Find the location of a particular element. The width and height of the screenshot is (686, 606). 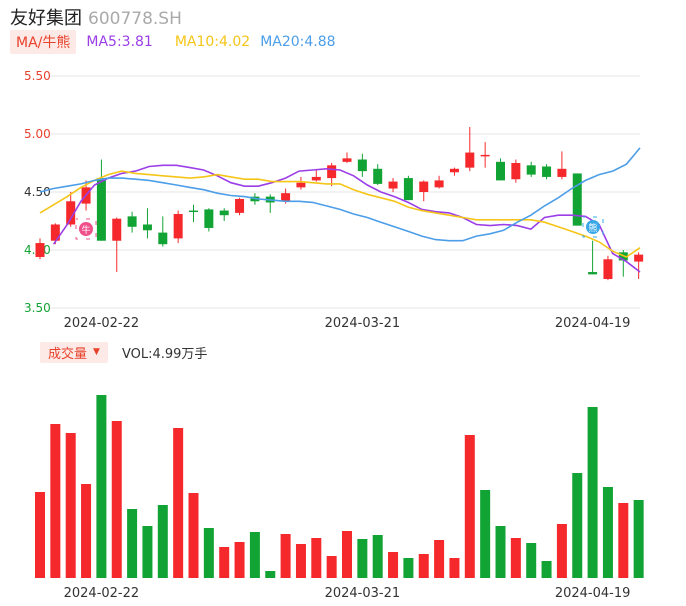

ma-line-ma10 is located at coordinates (340, 214).